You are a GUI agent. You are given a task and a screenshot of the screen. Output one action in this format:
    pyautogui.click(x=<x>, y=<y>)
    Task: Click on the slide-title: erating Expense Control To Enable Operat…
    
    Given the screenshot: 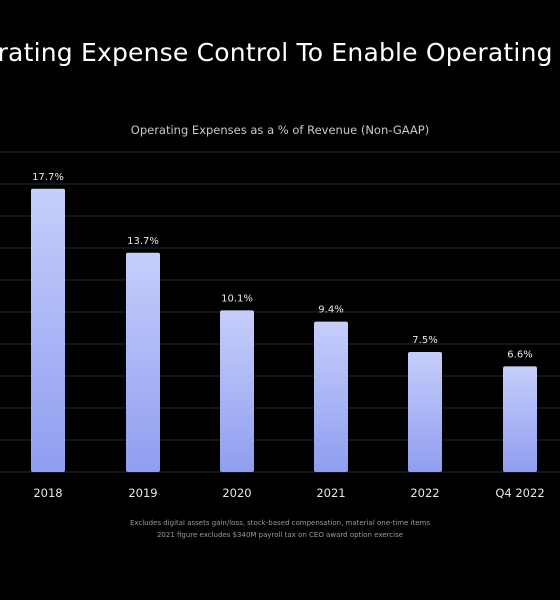 What is the action you would take?
    pyautogui.click(x=280, y=52)
    